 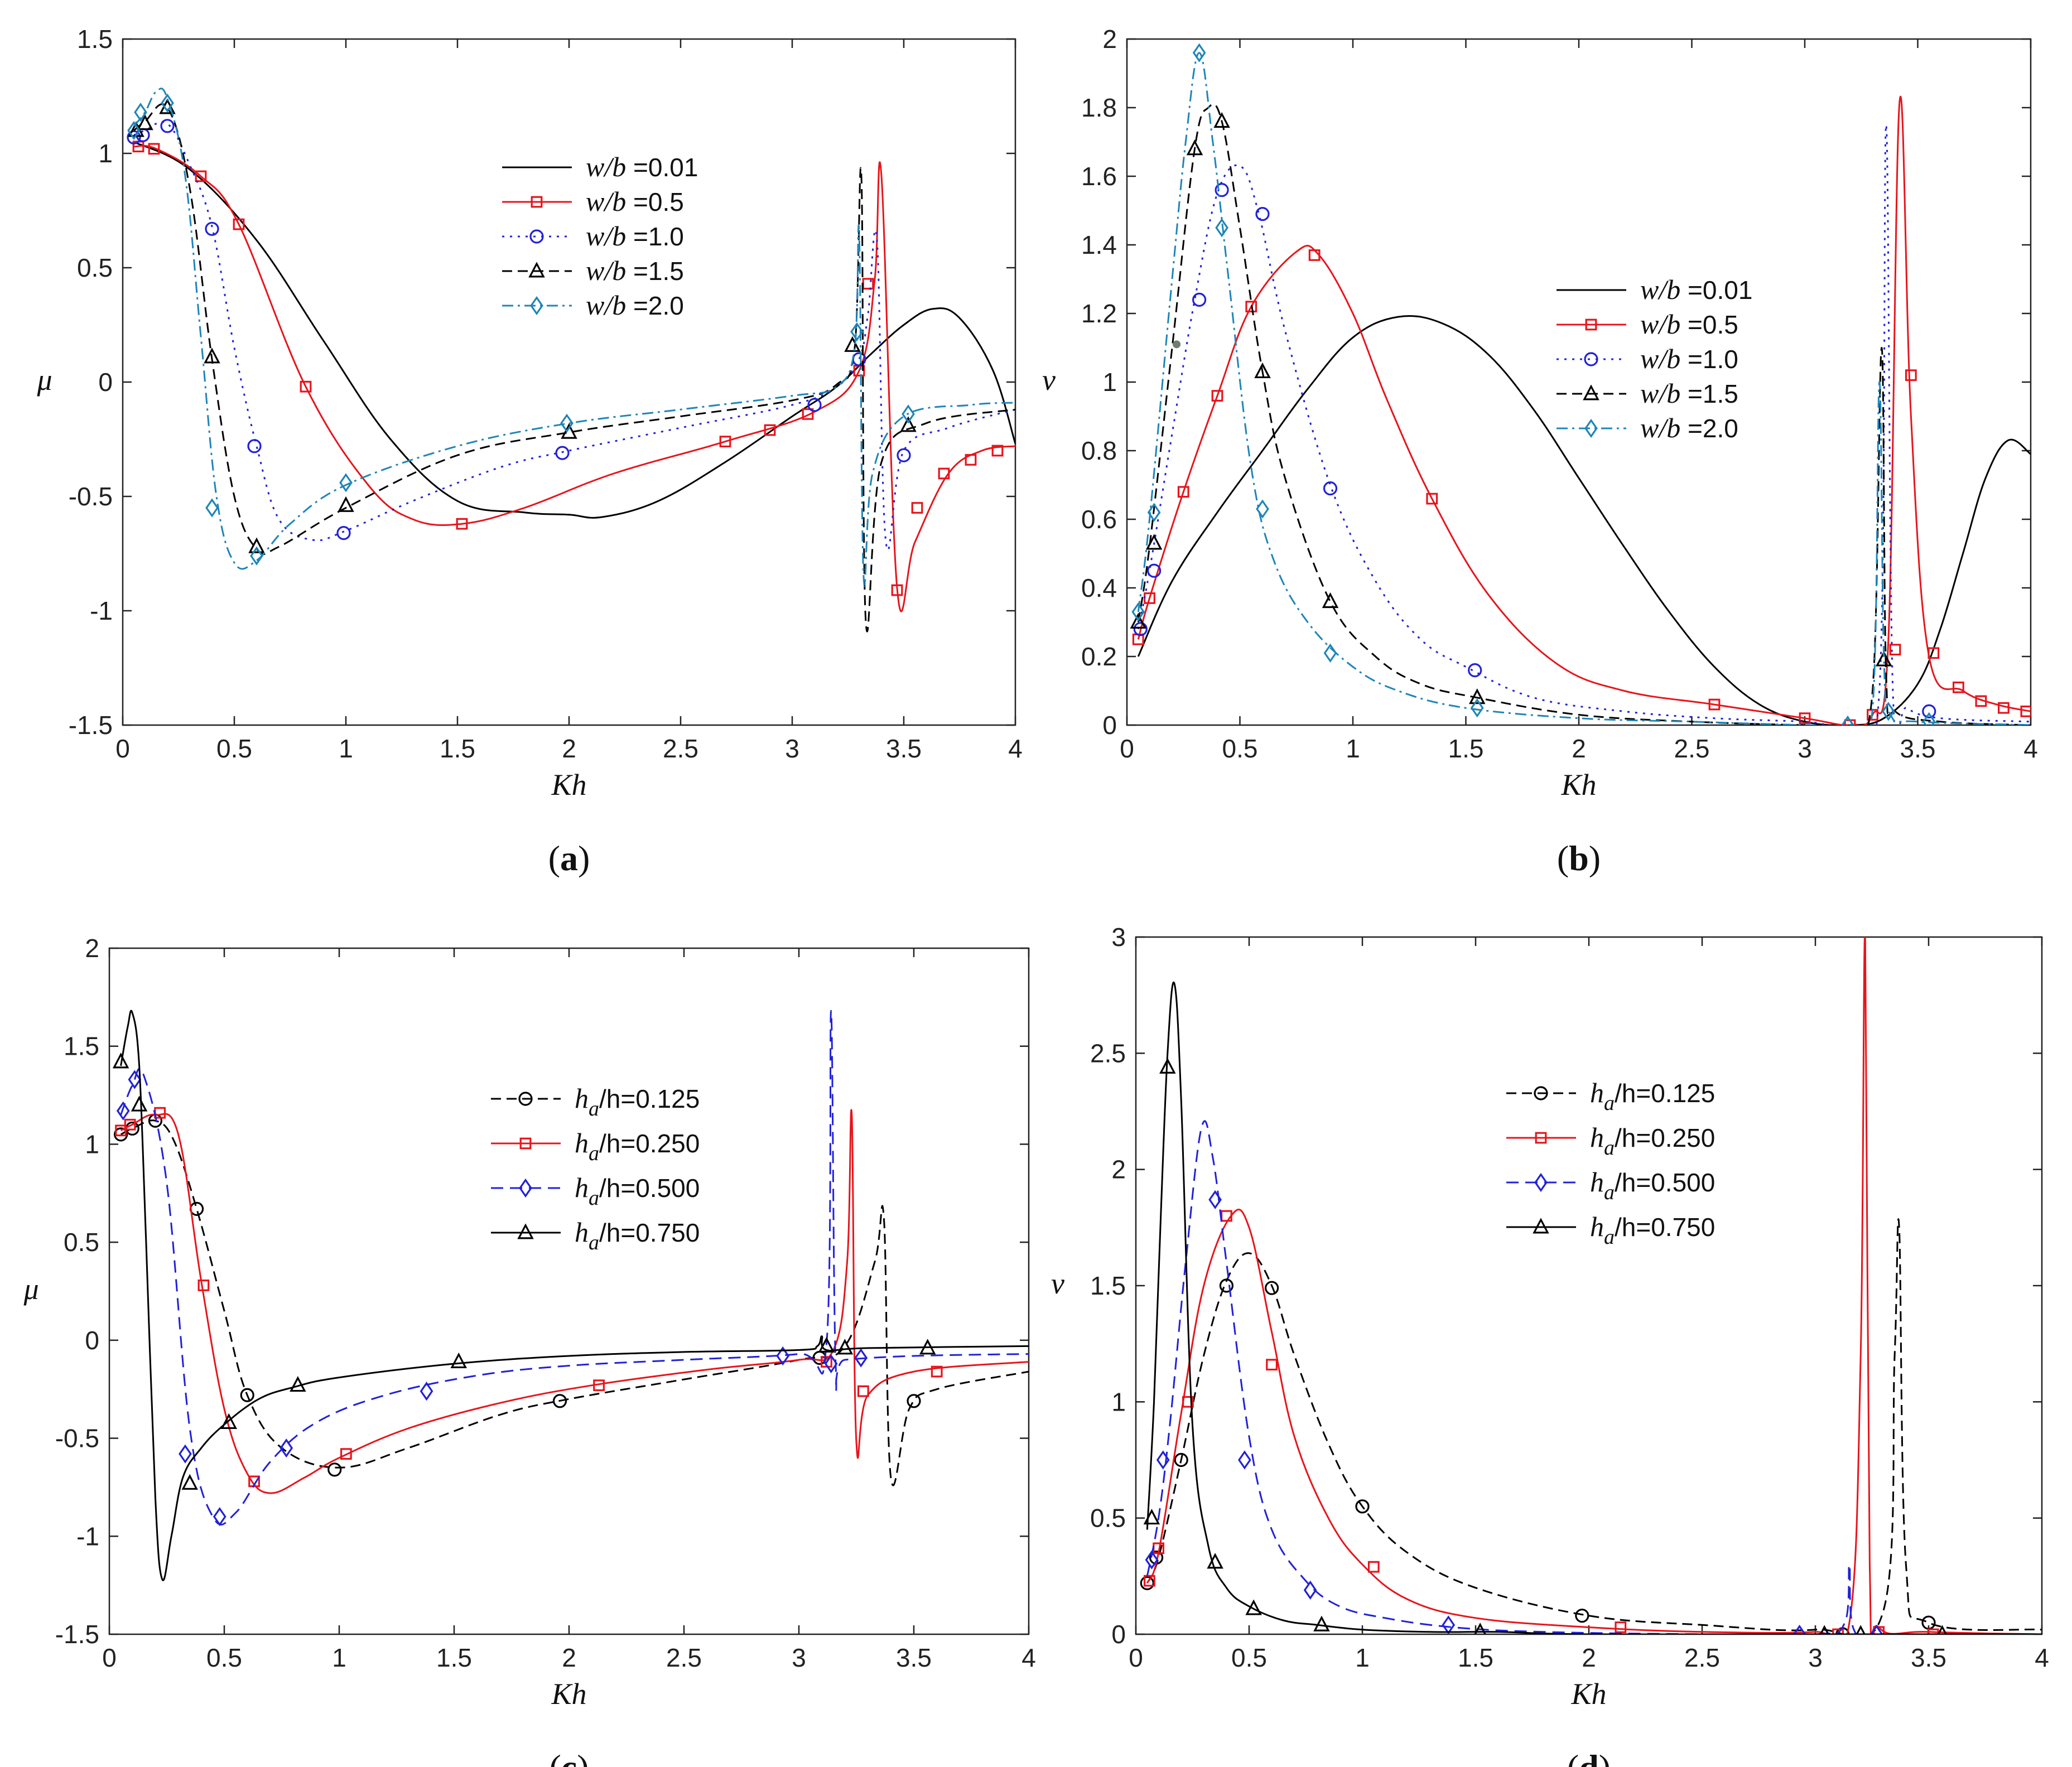 I want to click on legend-entry: ha/h=0.250, so click(x=1653, y=1141).